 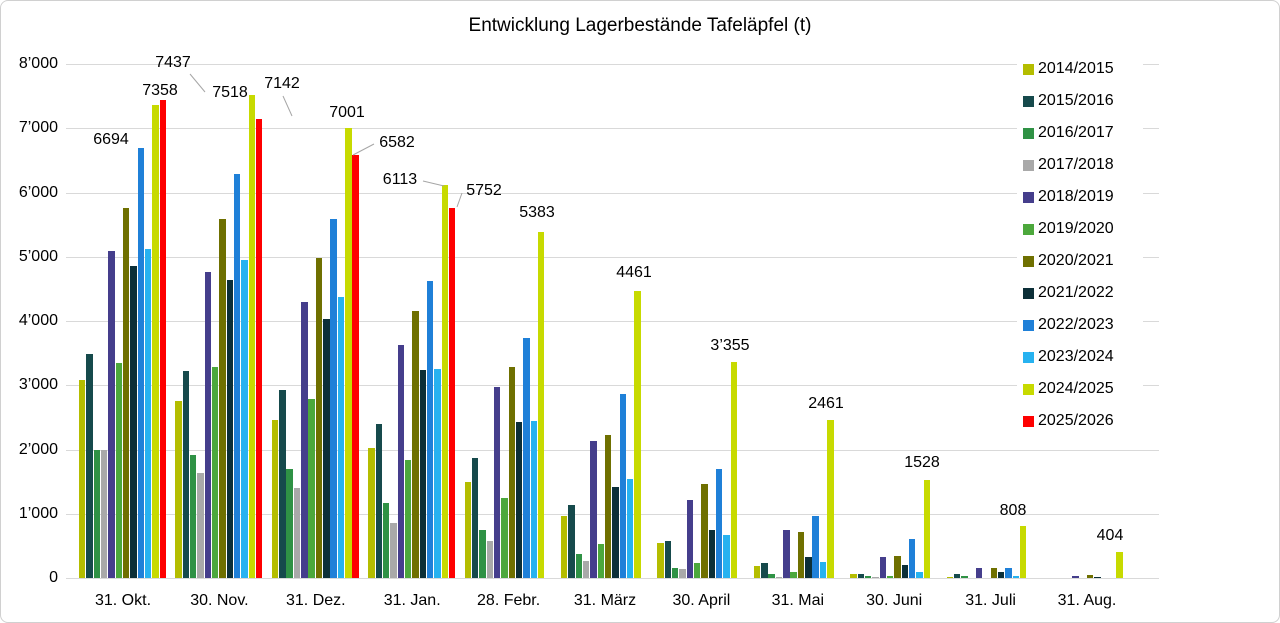 I want to click on legend-label: 2021/2022, so click(x=1076, y=292).